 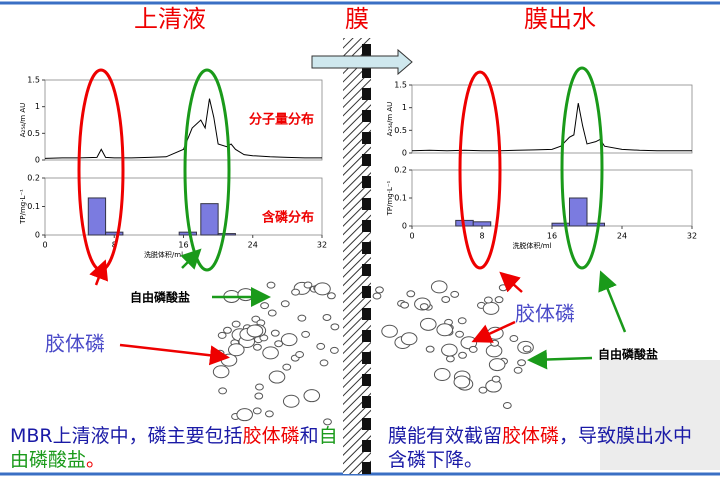 What do you see at coordinates (174, 448) in the screenshot?
I see `caption-text: 自由磷酸盐` at bounding box center [174, 448].